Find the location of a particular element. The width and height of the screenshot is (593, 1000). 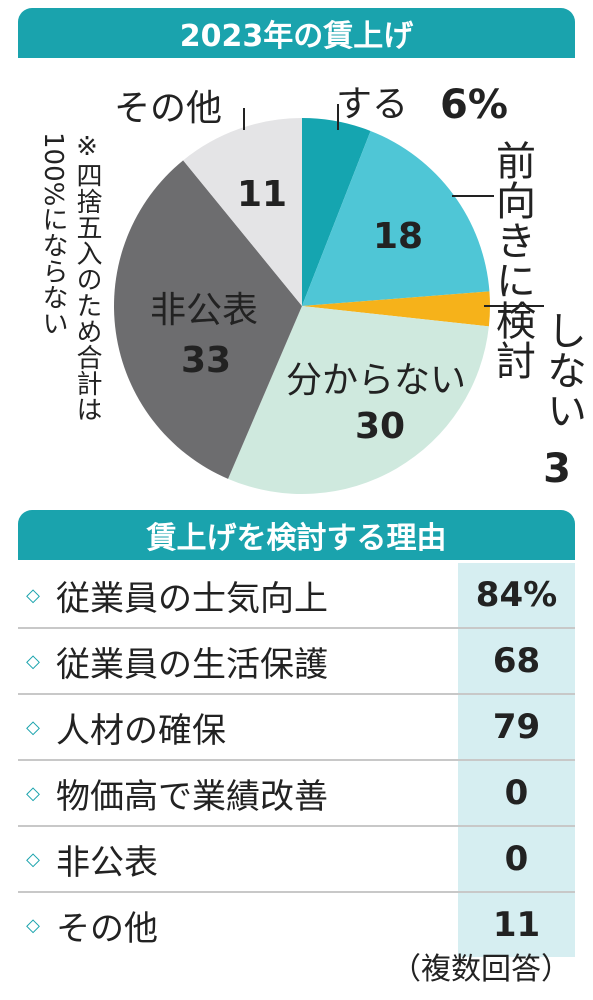

table-row: ◇ 非公表 0 is located at coordinates (296, 858).